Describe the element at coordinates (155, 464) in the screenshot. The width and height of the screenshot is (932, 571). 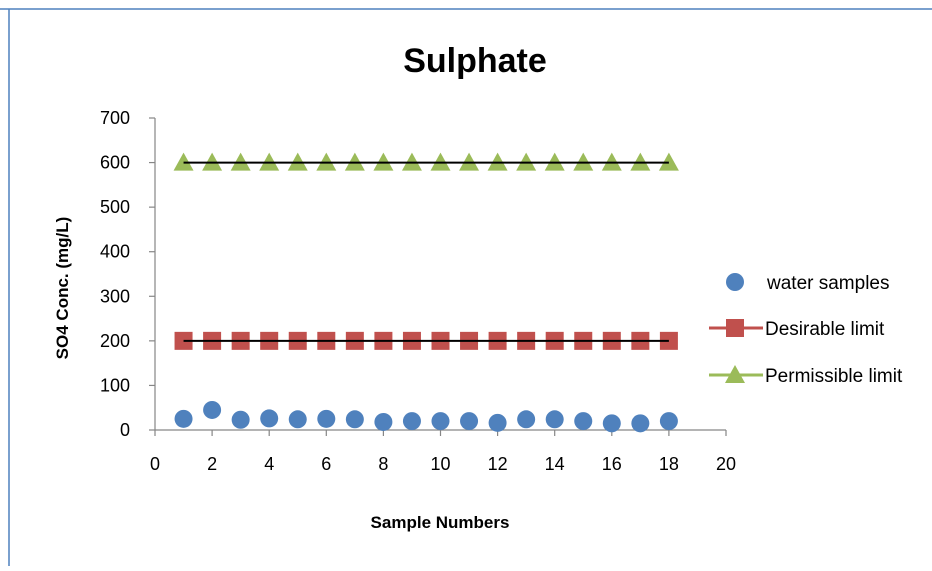
I see `x-tick-label: 0` at that location.